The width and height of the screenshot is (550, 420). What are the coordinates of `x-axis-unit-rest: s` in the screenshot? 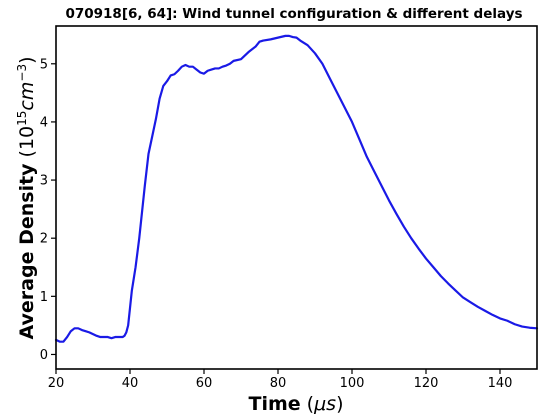 It's located at (331, 404).